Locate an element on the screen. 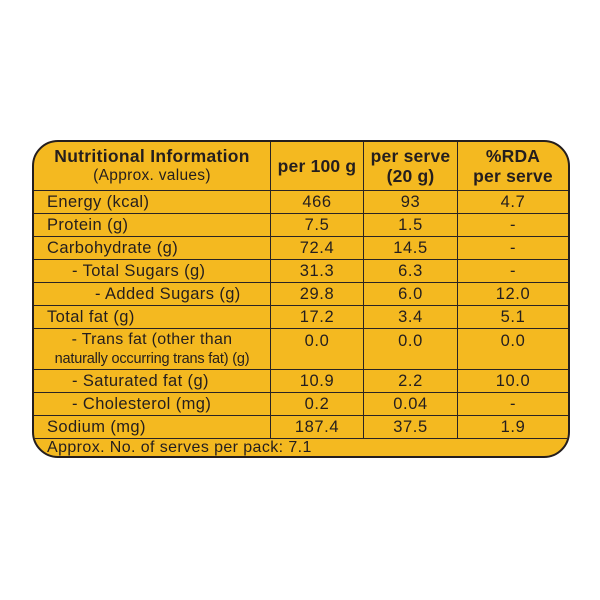 The width and height of the screenshot is (600, 600). row-label: Sodium (mg) is located at coordinates (96, 426).